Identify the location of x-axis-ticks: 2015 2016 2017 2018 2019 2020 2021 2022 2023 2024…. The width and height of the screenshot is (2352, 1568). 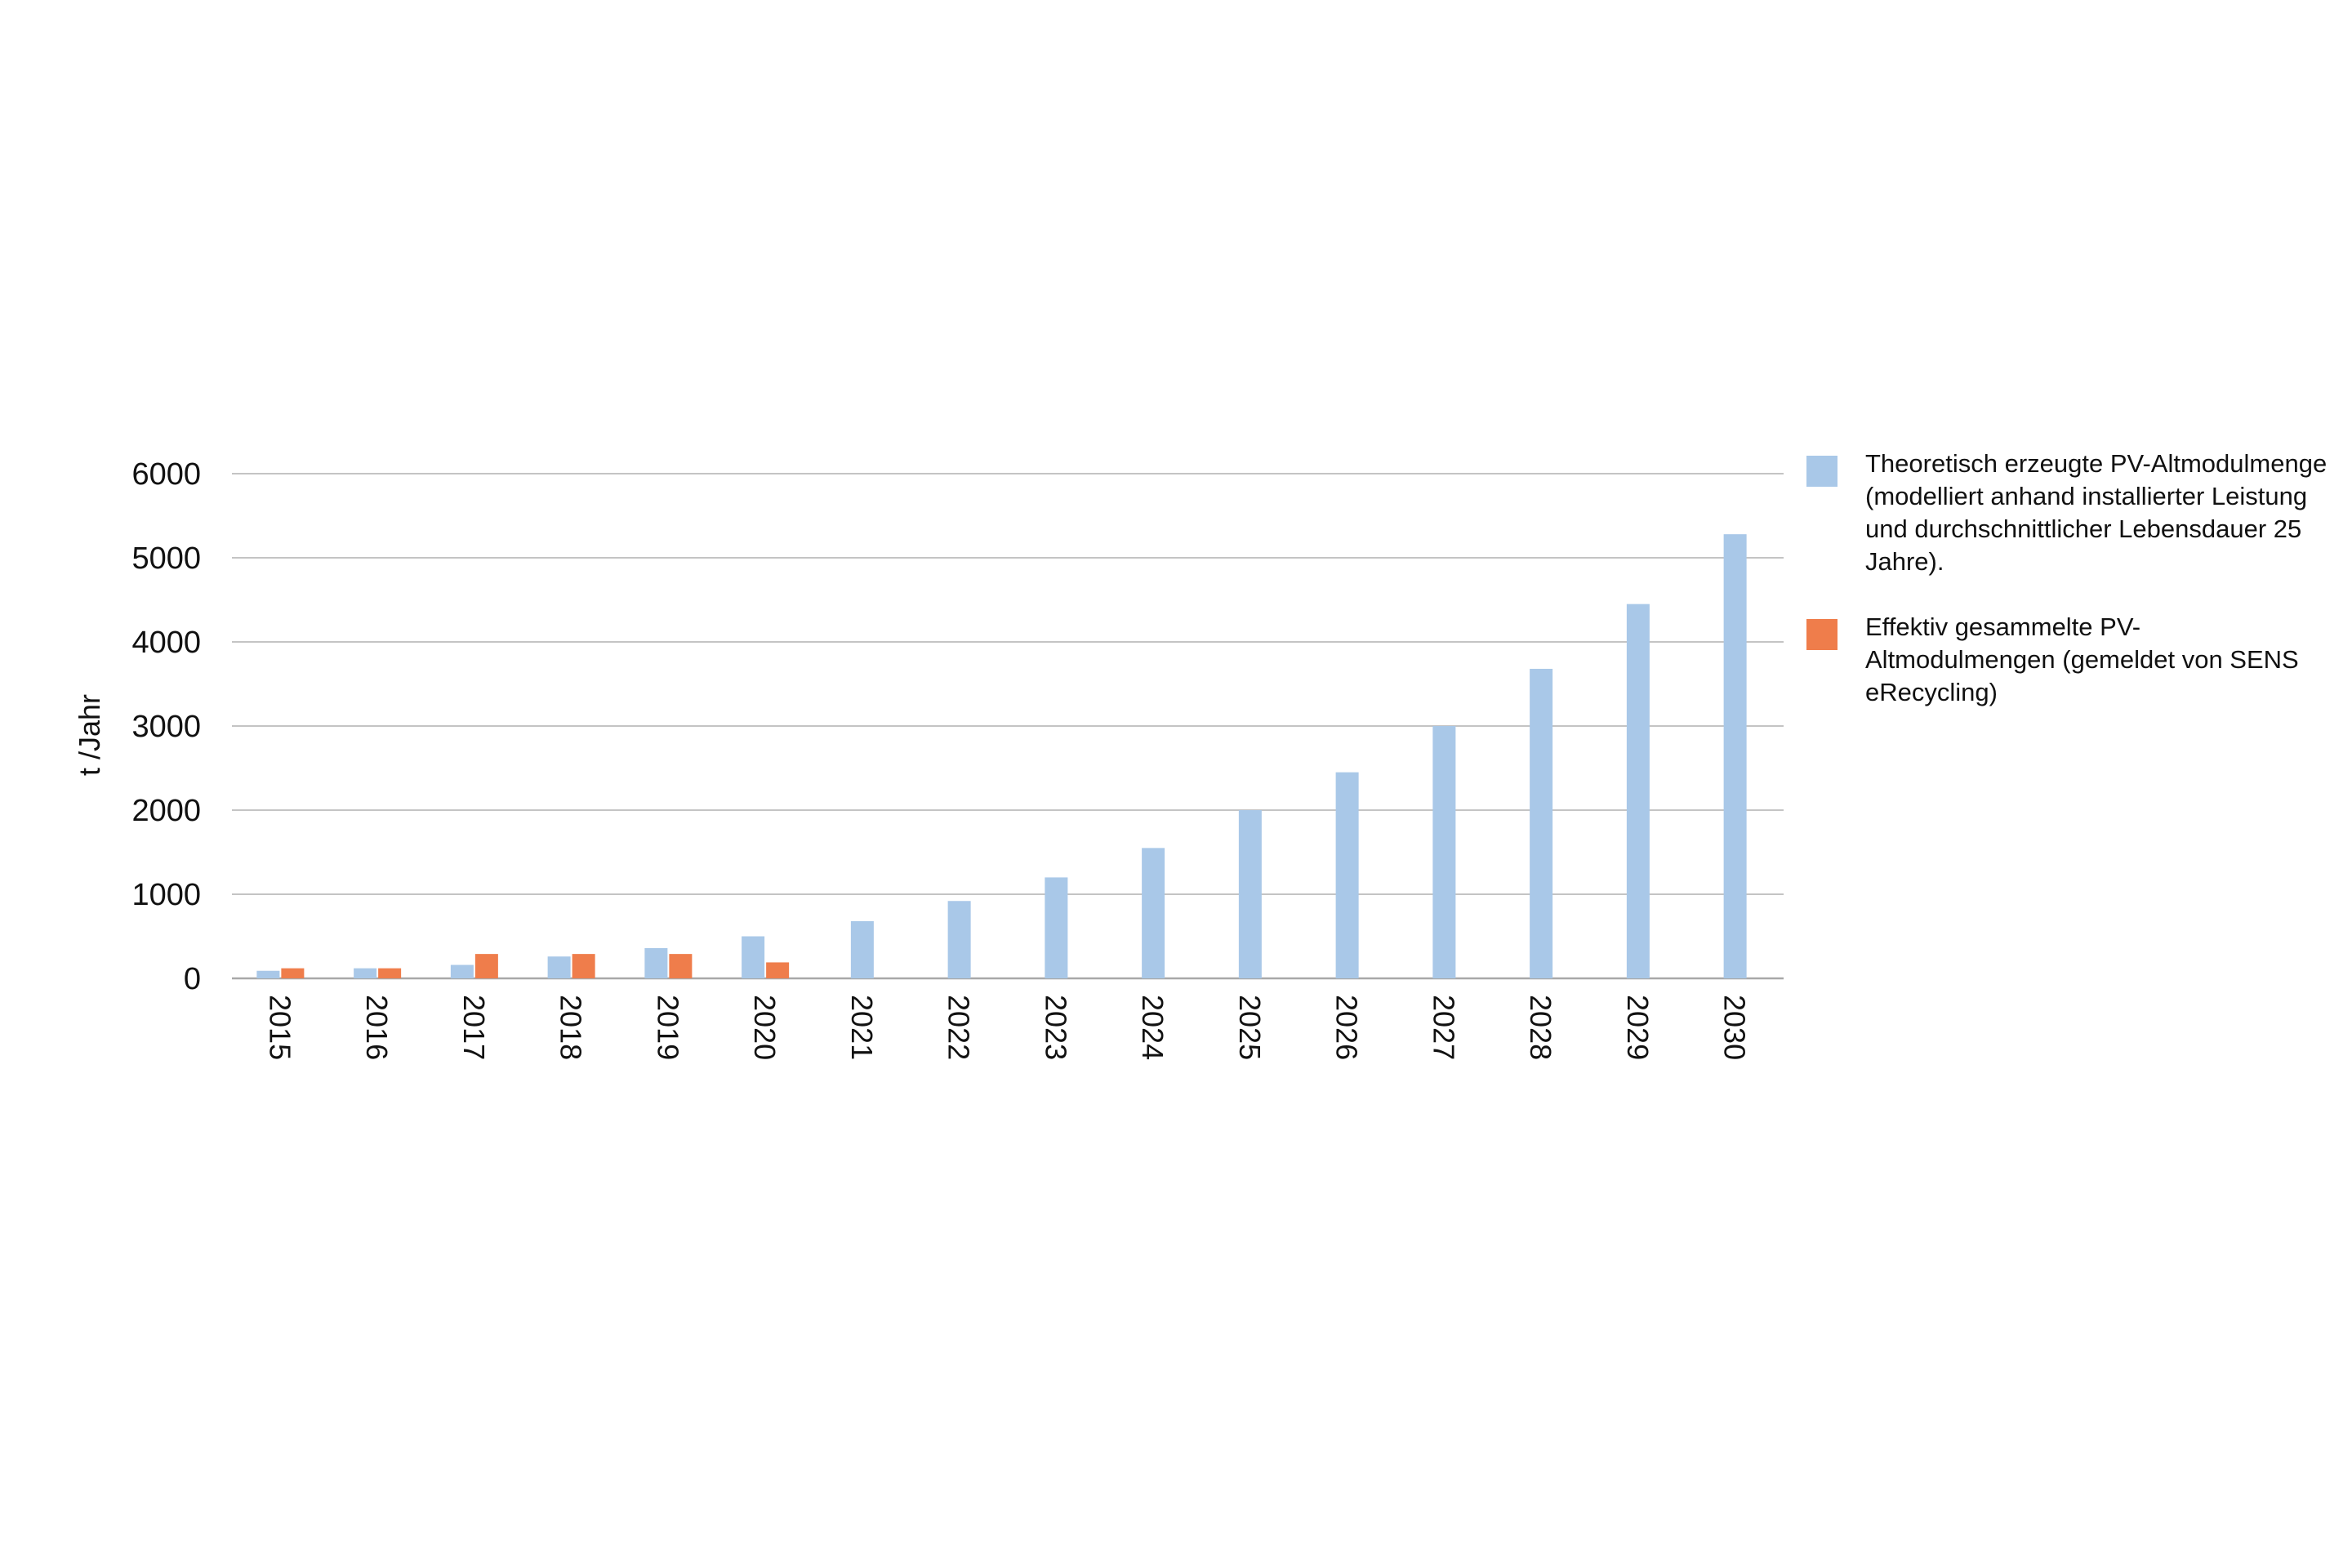
(1007, 1027).